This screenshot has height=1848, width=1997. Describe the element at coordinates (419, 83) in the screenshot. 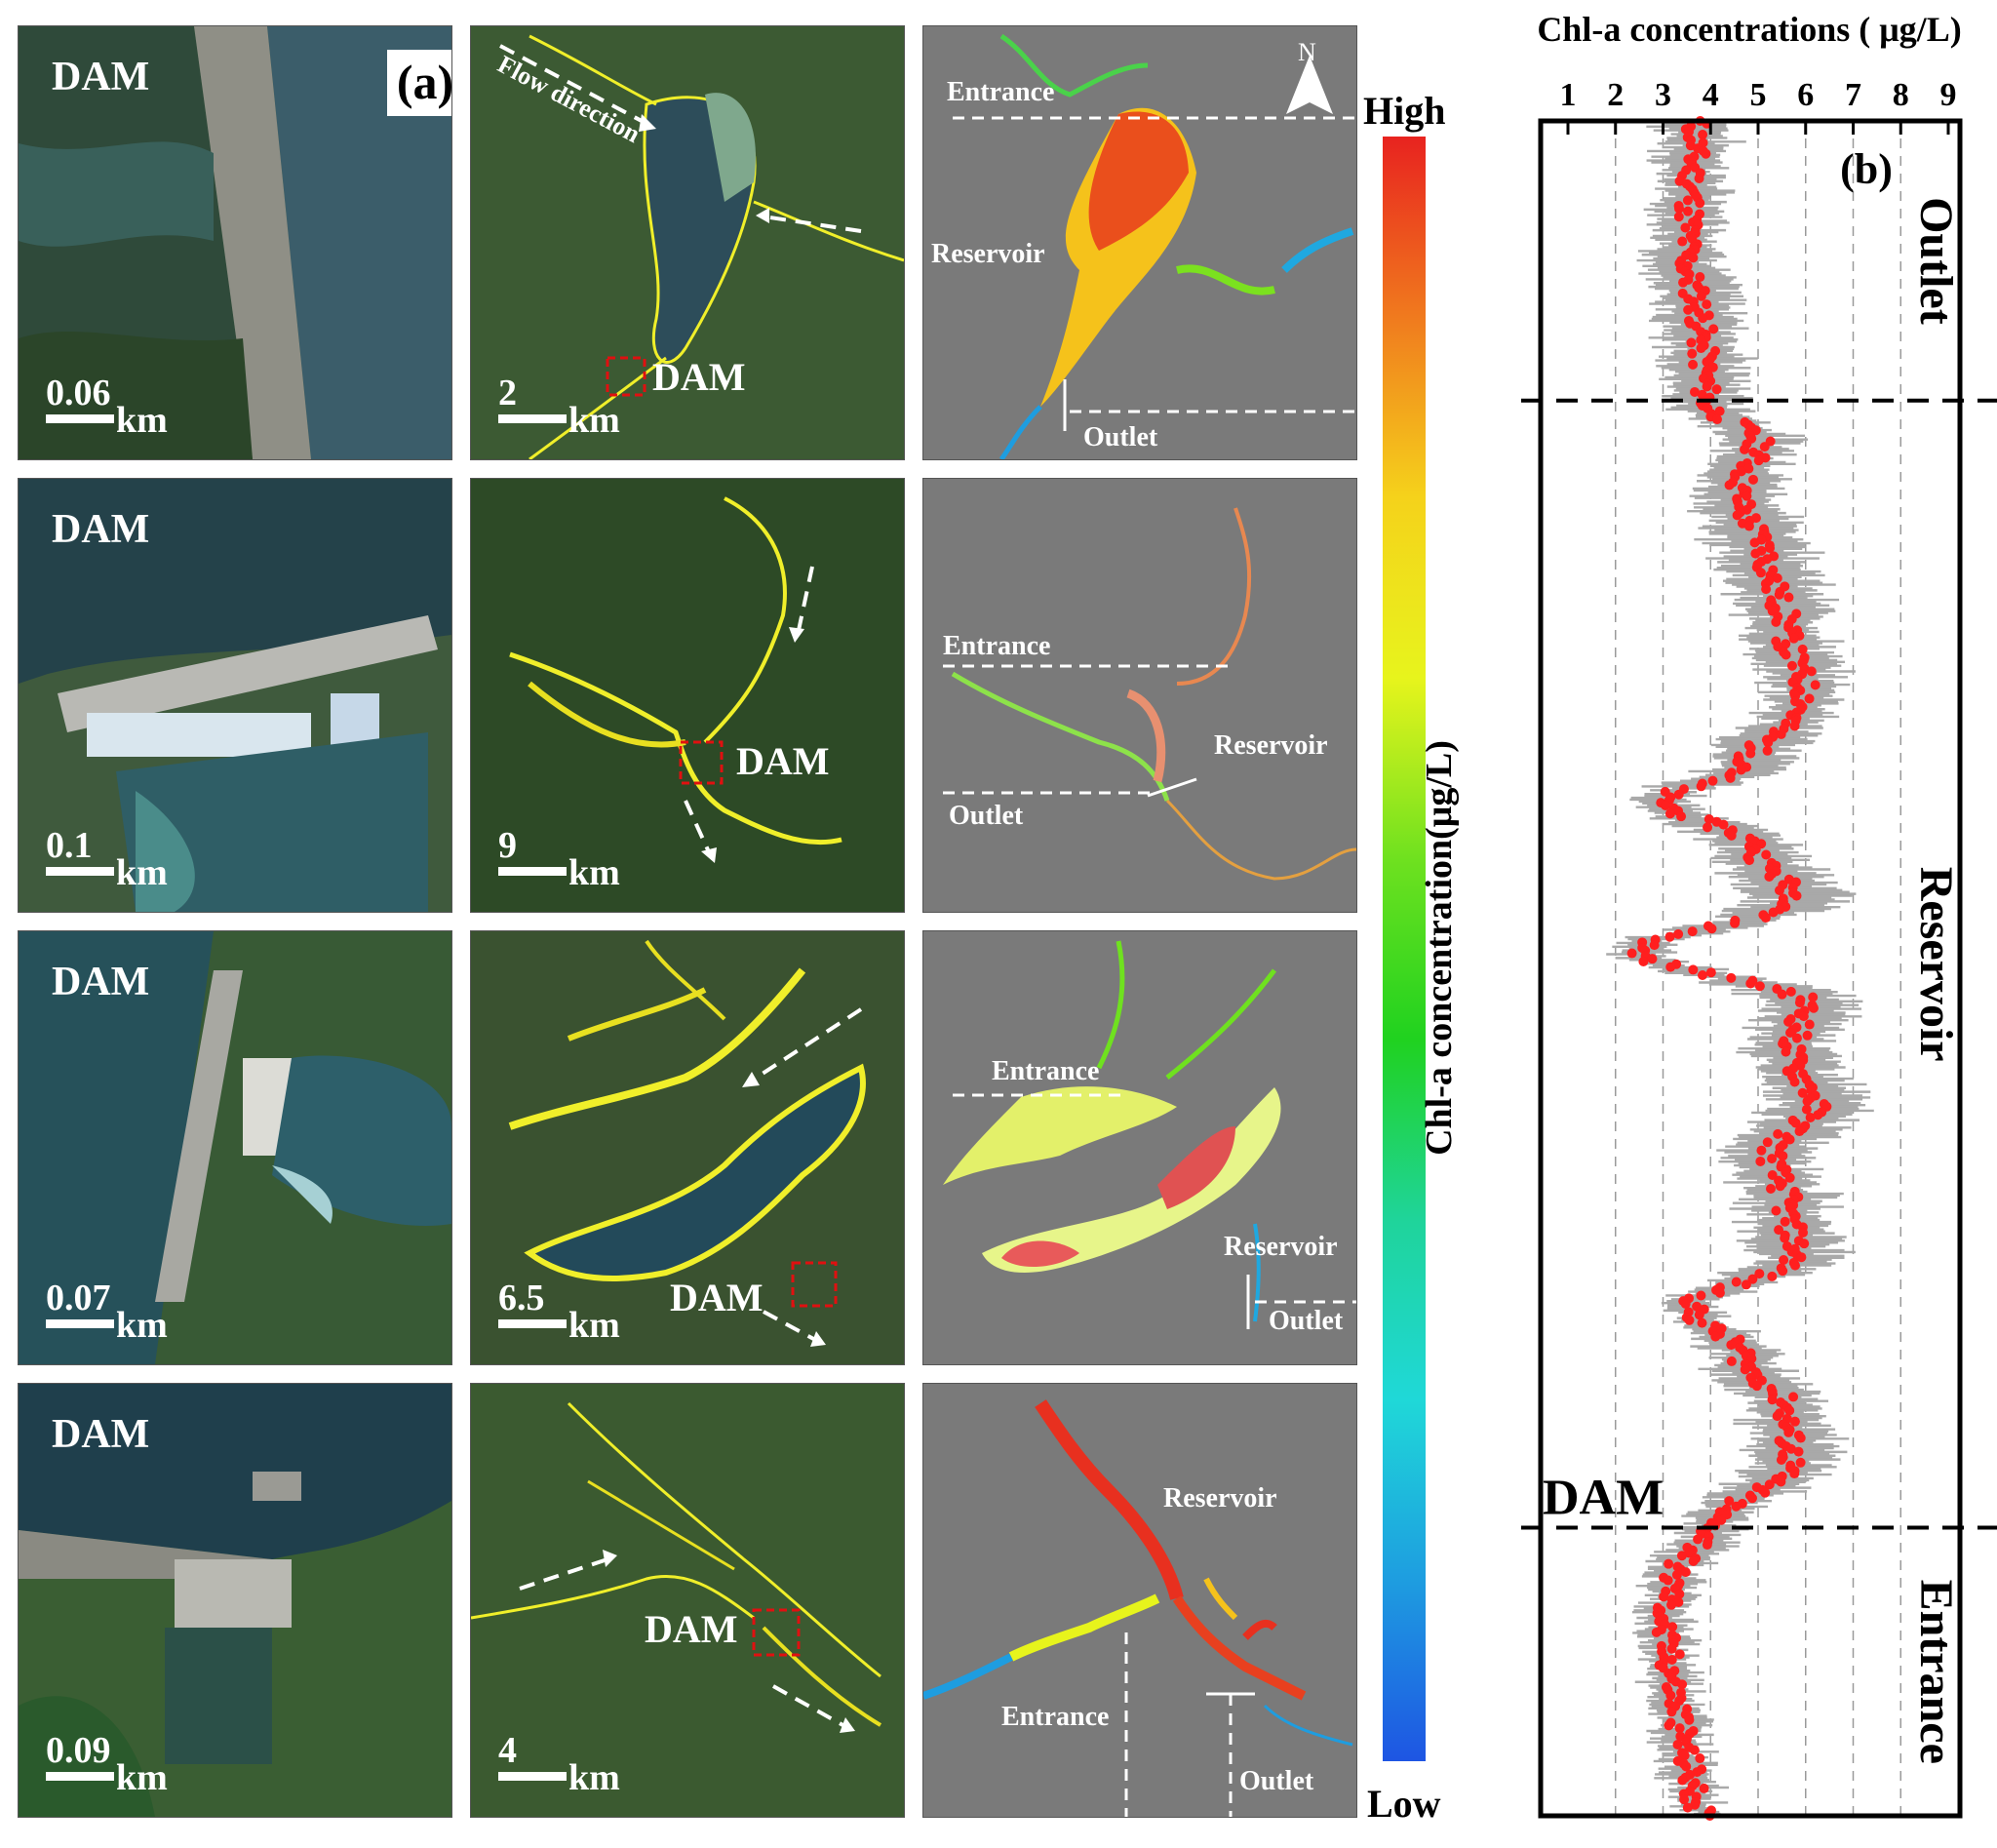

I see `panel-tag: (a)` at that location.